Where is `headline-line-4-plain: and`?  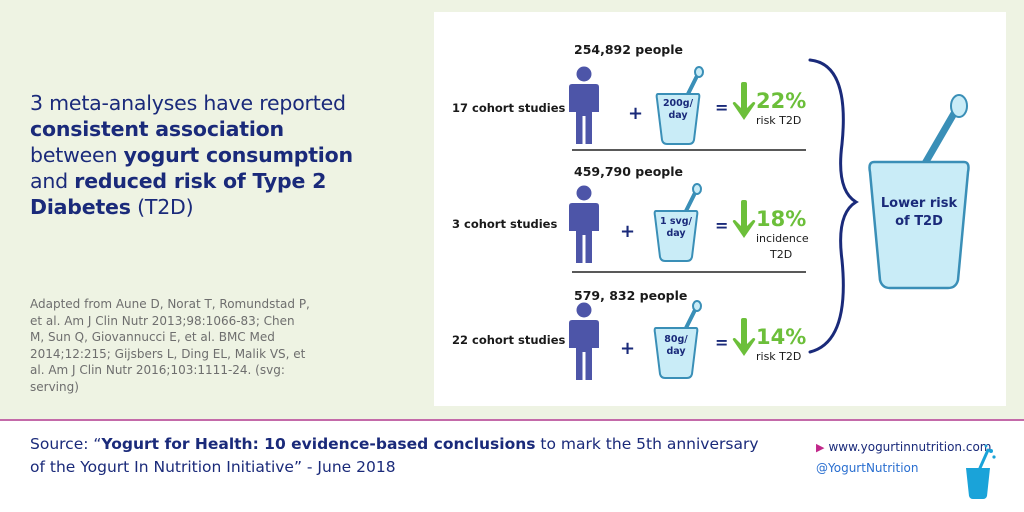 headline-line-4-plain: and is located at coordinates (52, 181).